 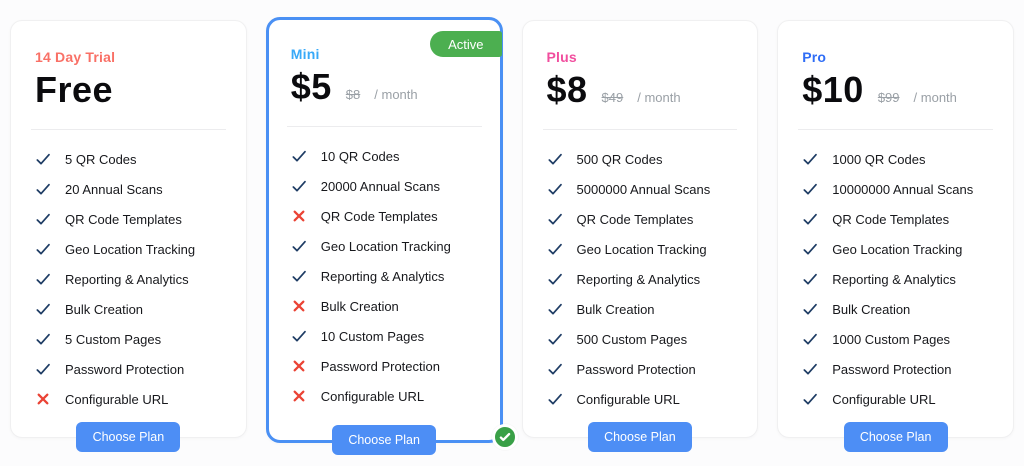 What do you see at coordinates (895, 339) in the screenshot?
I see `feature-row: 1000 Custom Pages` at bounding box center [895, 339].